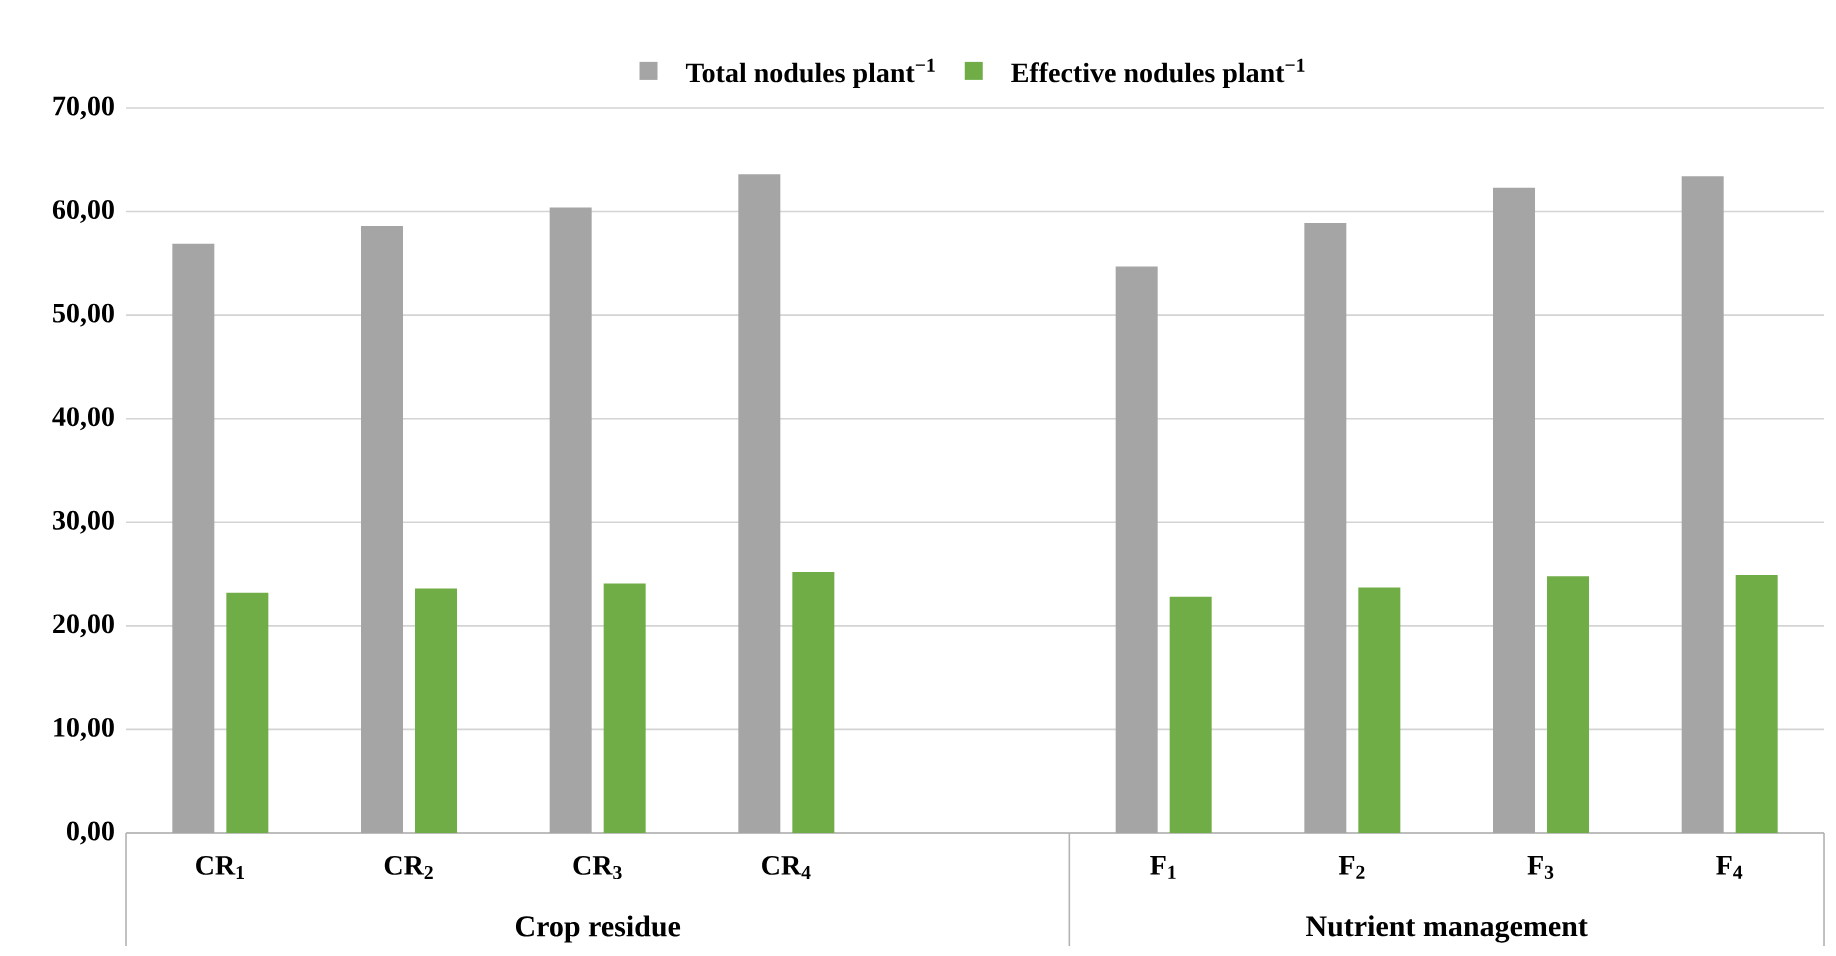 The height and width of the screenshot is (956, 1836). Describe the element at coordinates (220, 867) in the screenshot. I see `x-tick-label: CR$_{1}$` at that location.